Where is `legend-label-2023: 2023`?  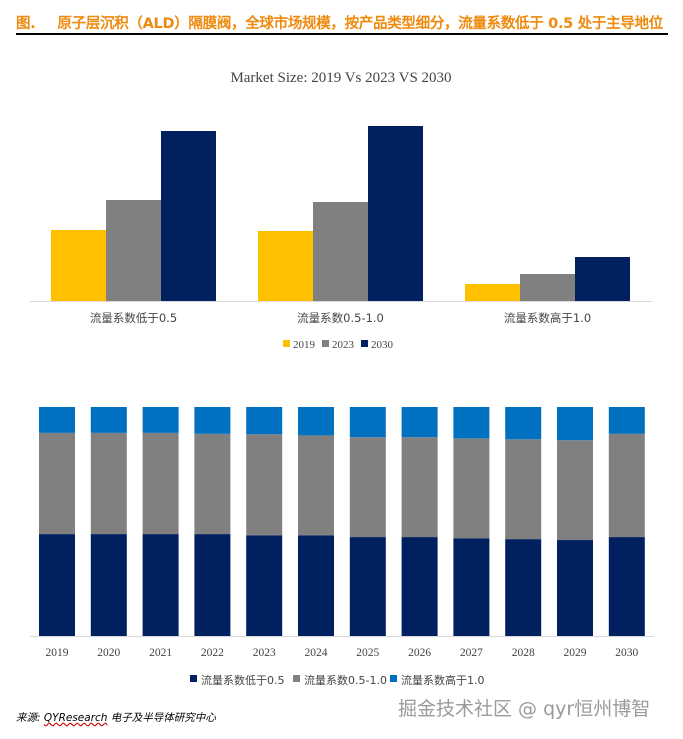 legend-label-2023: 2023 is located at coordinates (343, 345).